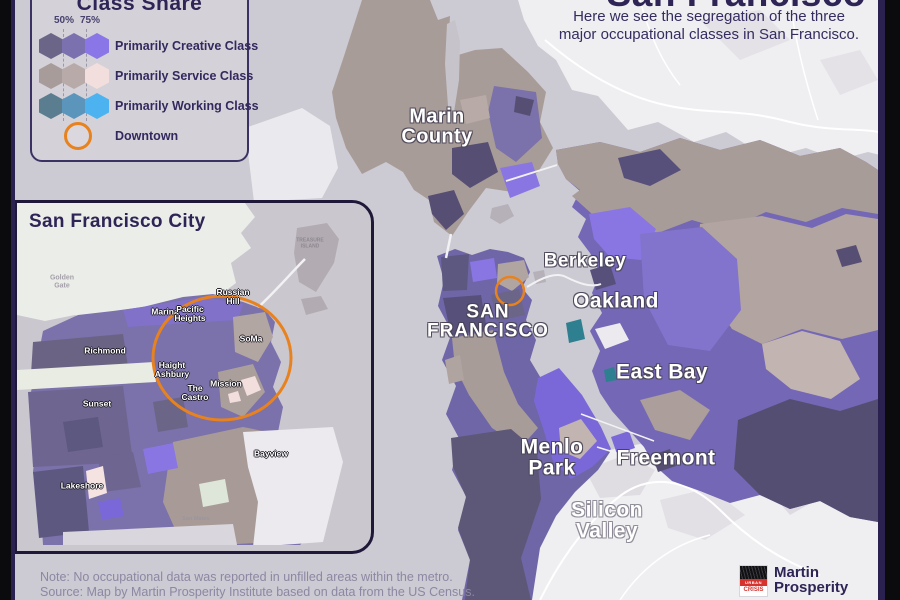 The width and height of the screenshot is (900, 600). What do you see at coordinates (510, 291) in the screenshot?
I see `downtown-circle-main` at bounding box center [510, 291].